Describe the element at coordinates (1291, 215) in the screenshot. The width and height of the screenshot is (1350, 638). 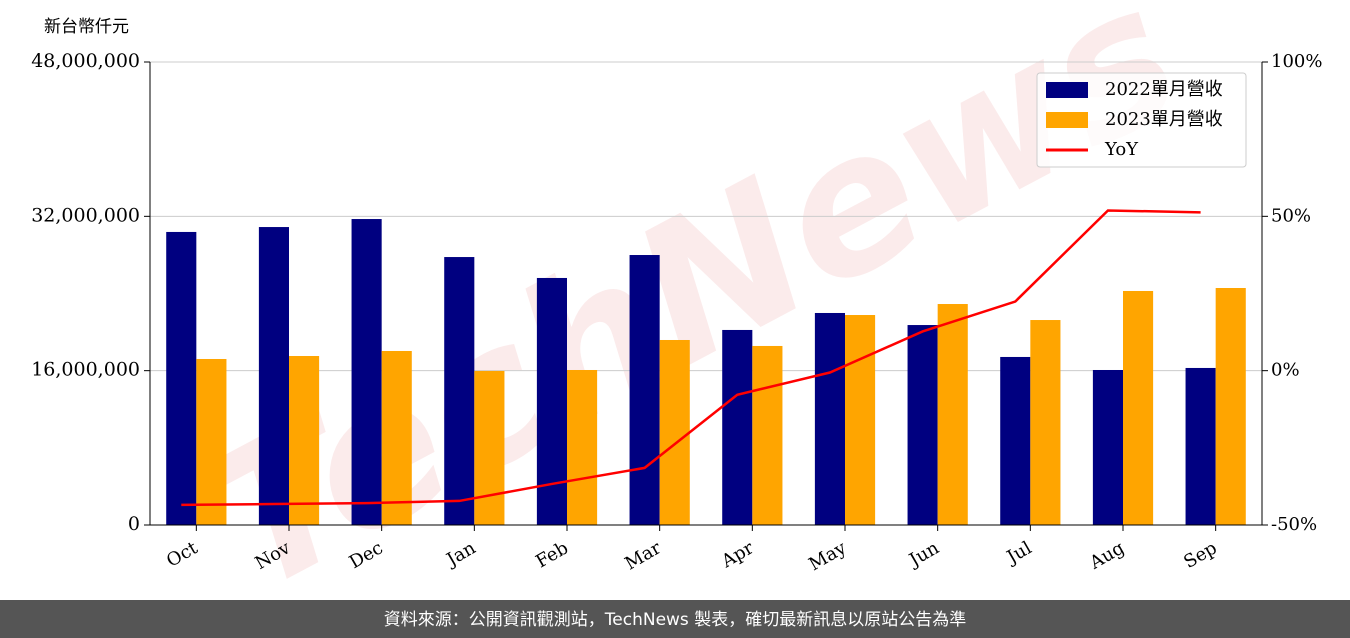
I see `y2-tick-label: 50%` at that location.